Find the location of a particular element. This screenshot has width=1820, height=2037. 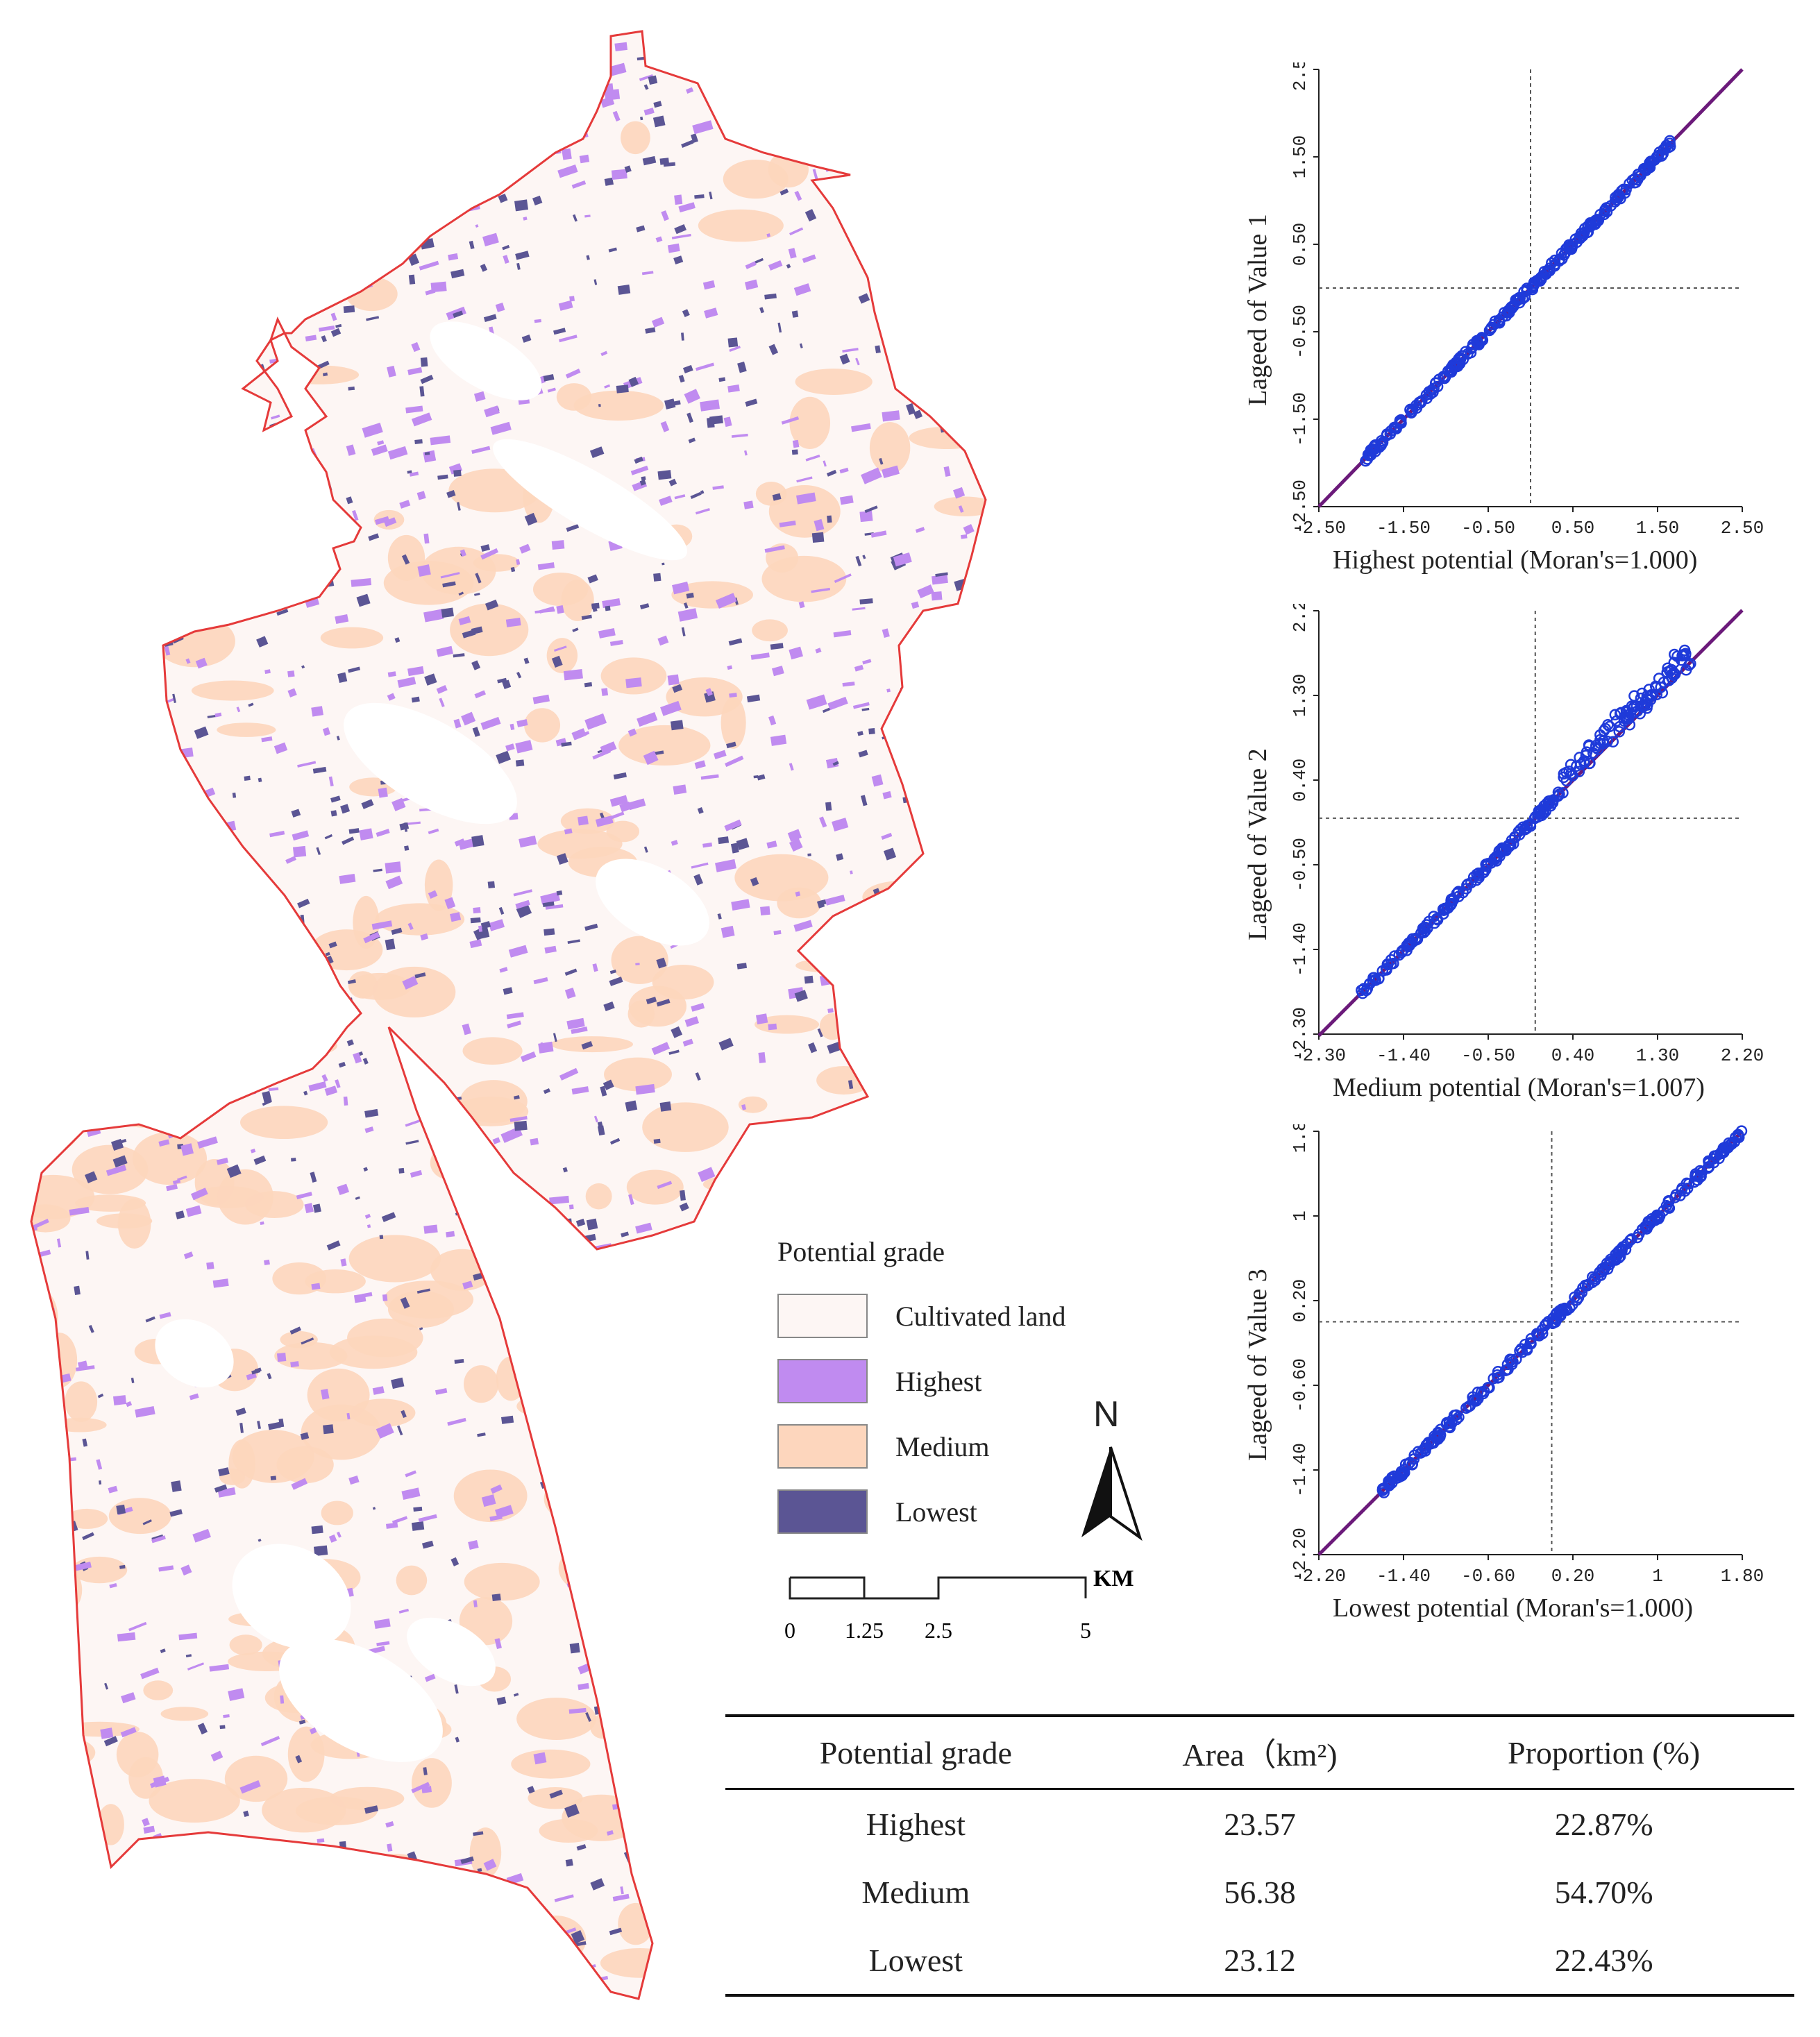

table-cell: Highest is located at coordinates (916, 1824).